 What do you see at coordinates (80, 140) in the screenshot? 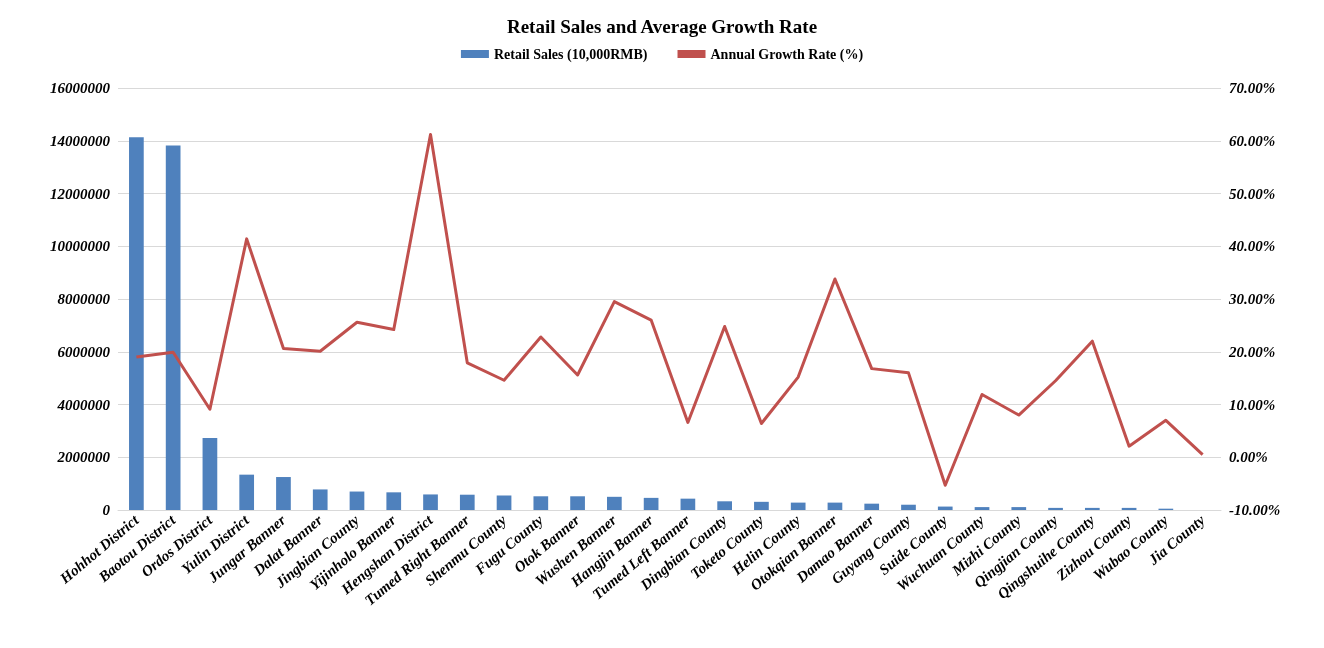
I see `y-tick-label: 14000000` at bounding box center [80, 140].